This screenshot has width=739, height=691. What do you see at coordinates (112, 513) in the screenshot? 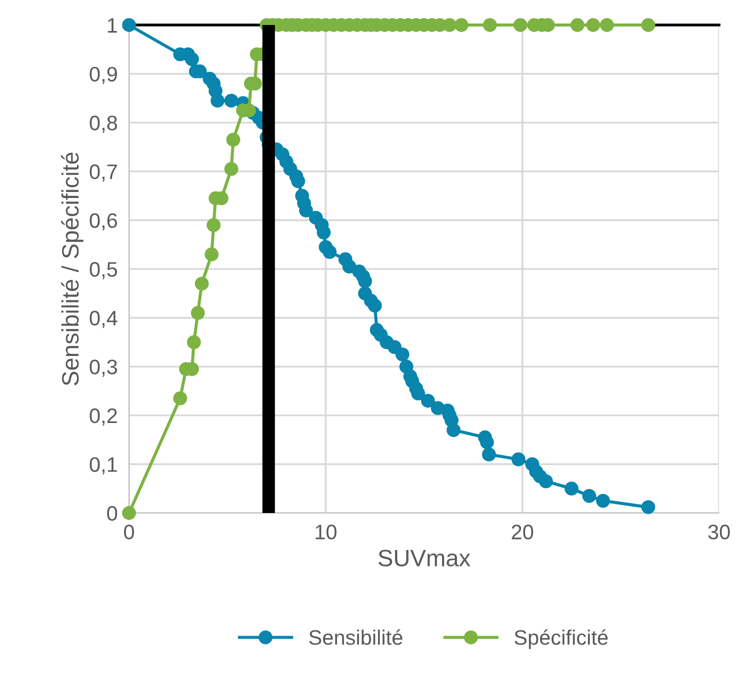
I see `y-tick-label: 0` at bounding box center [112, 513].